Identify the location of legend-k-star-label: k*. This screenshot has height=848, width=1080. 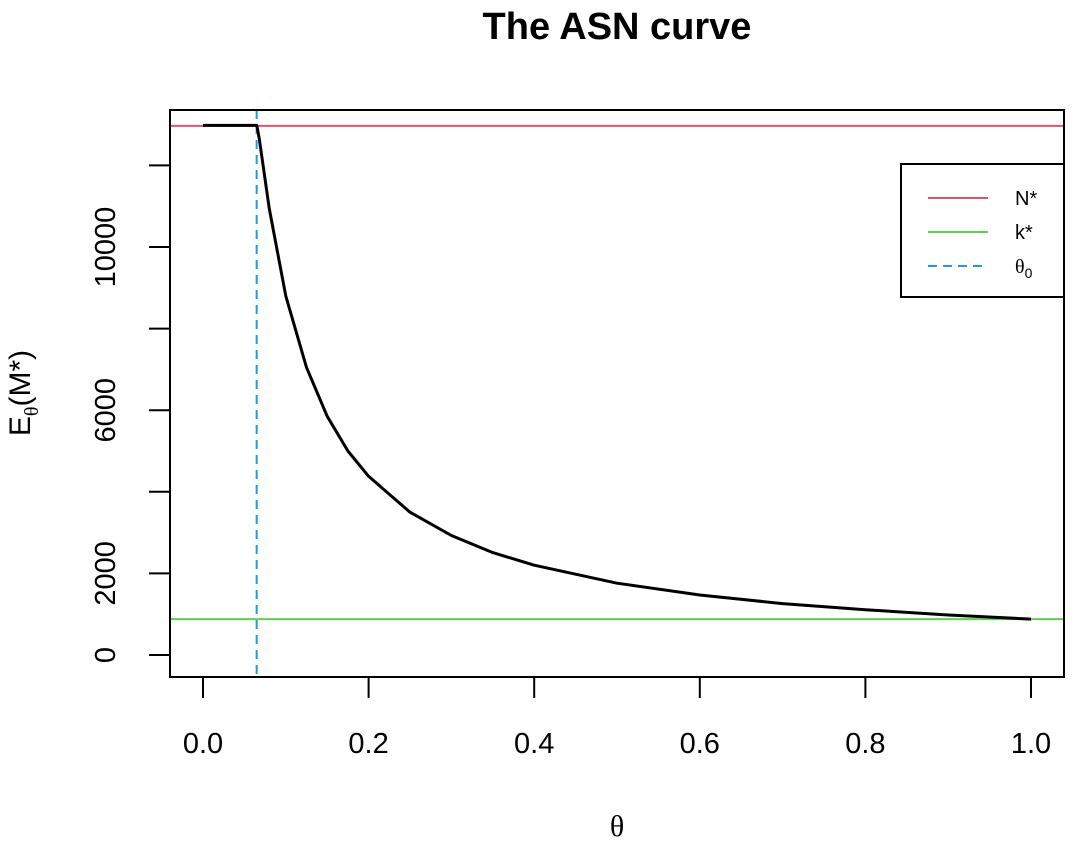
(1024, 233).